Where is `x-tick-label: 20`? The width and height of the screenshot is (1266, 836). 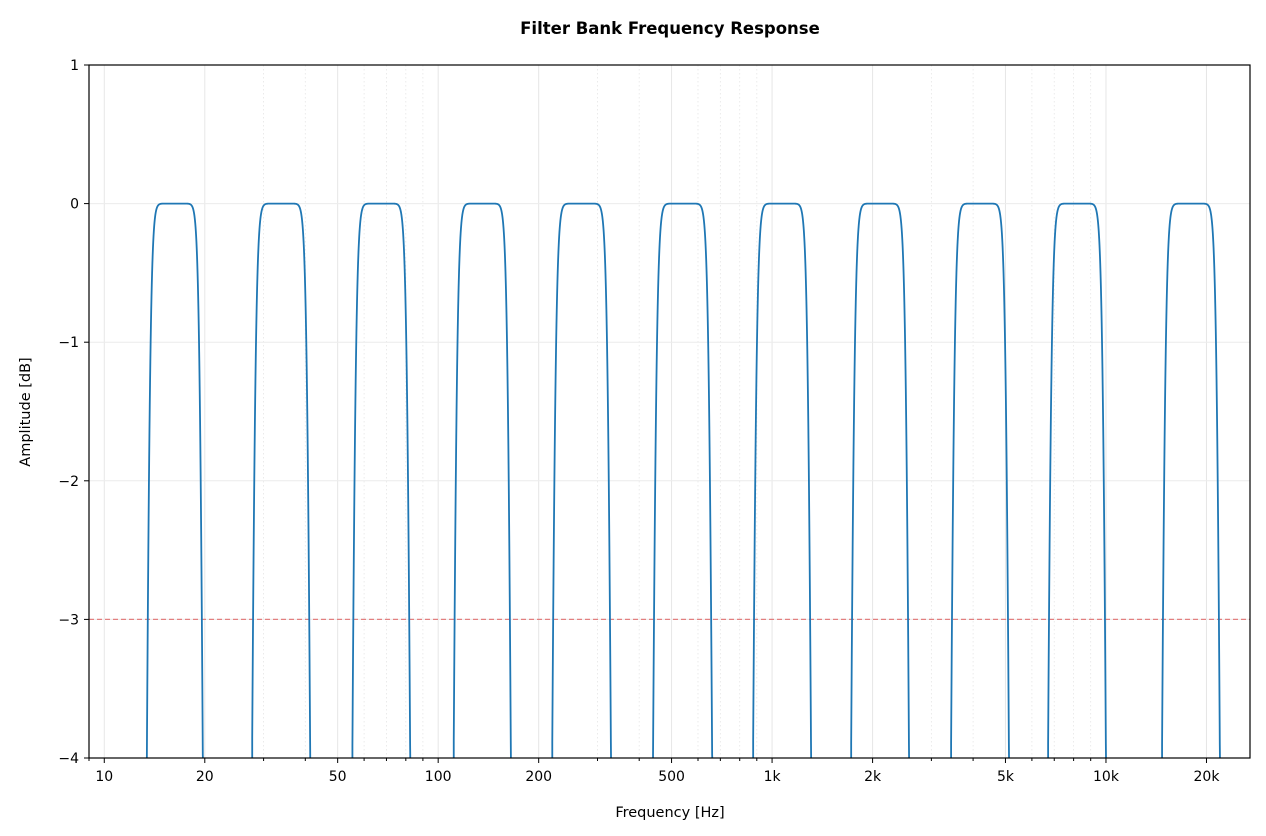 x-tick-label: 20 is located at coordinates (205, 777).